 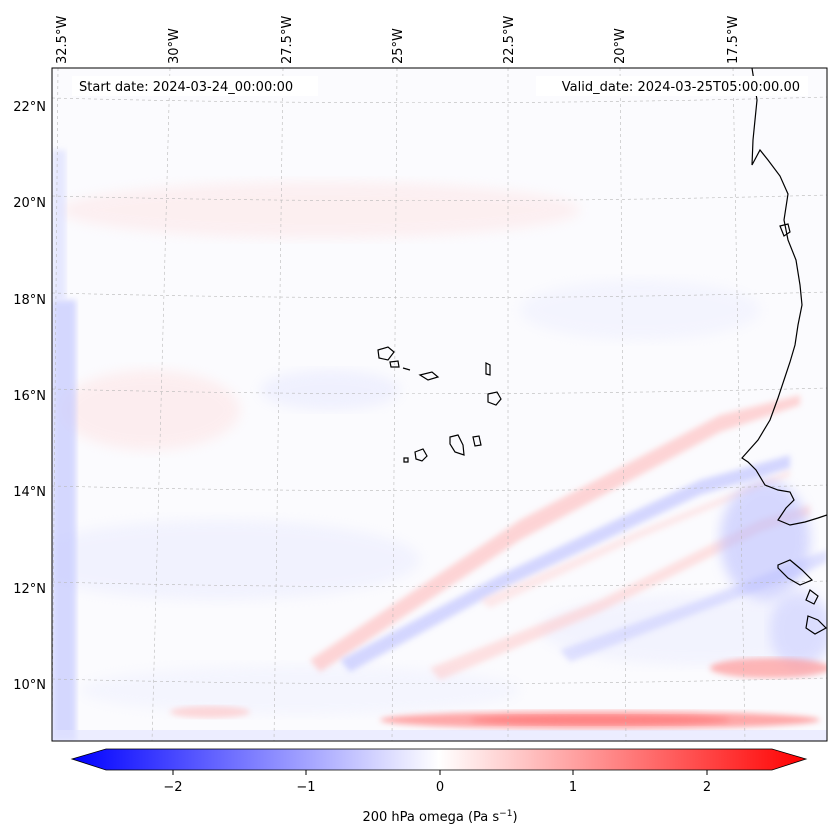 What do you see at coordinates (509, 40) in the screenshot?
I see `lon-label-22-5w: 22.5°W` at bounding box center [509, 40].